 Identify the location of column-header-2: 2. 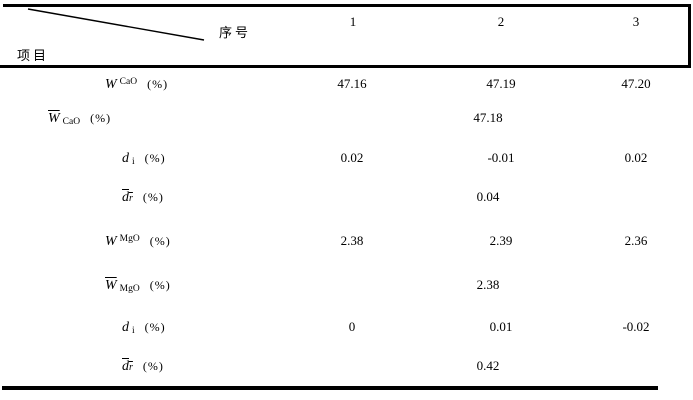
(501, 21).